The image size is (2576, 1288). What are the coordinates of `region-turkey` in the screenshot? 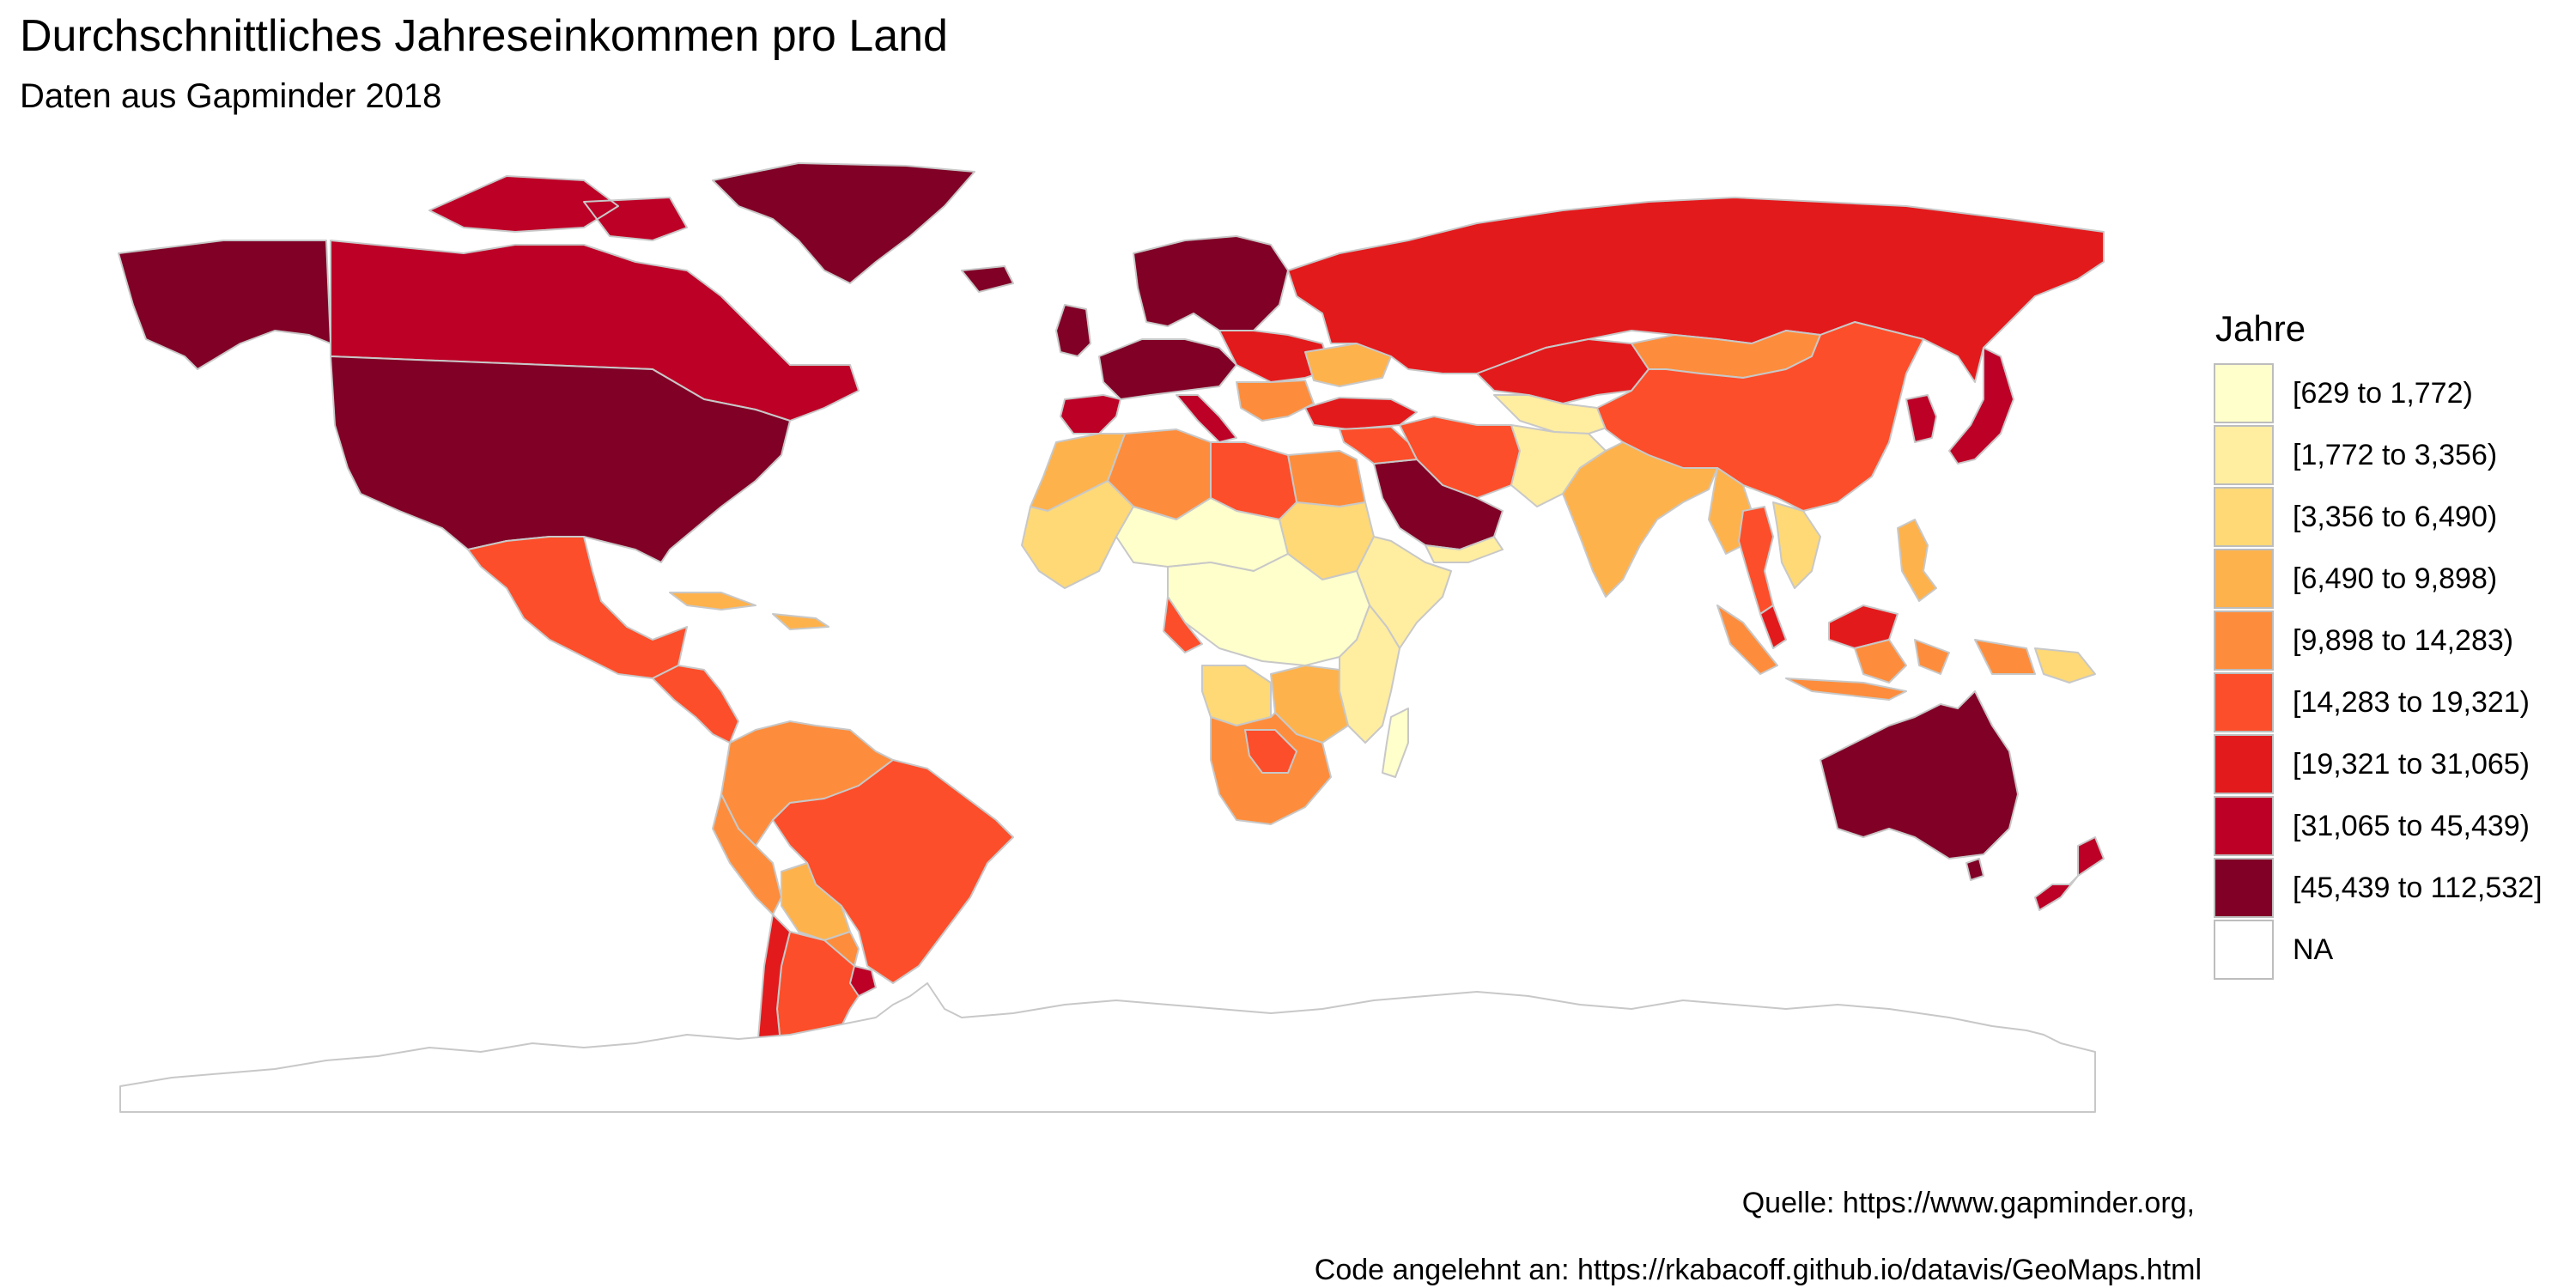 It's located at (1361, 413).